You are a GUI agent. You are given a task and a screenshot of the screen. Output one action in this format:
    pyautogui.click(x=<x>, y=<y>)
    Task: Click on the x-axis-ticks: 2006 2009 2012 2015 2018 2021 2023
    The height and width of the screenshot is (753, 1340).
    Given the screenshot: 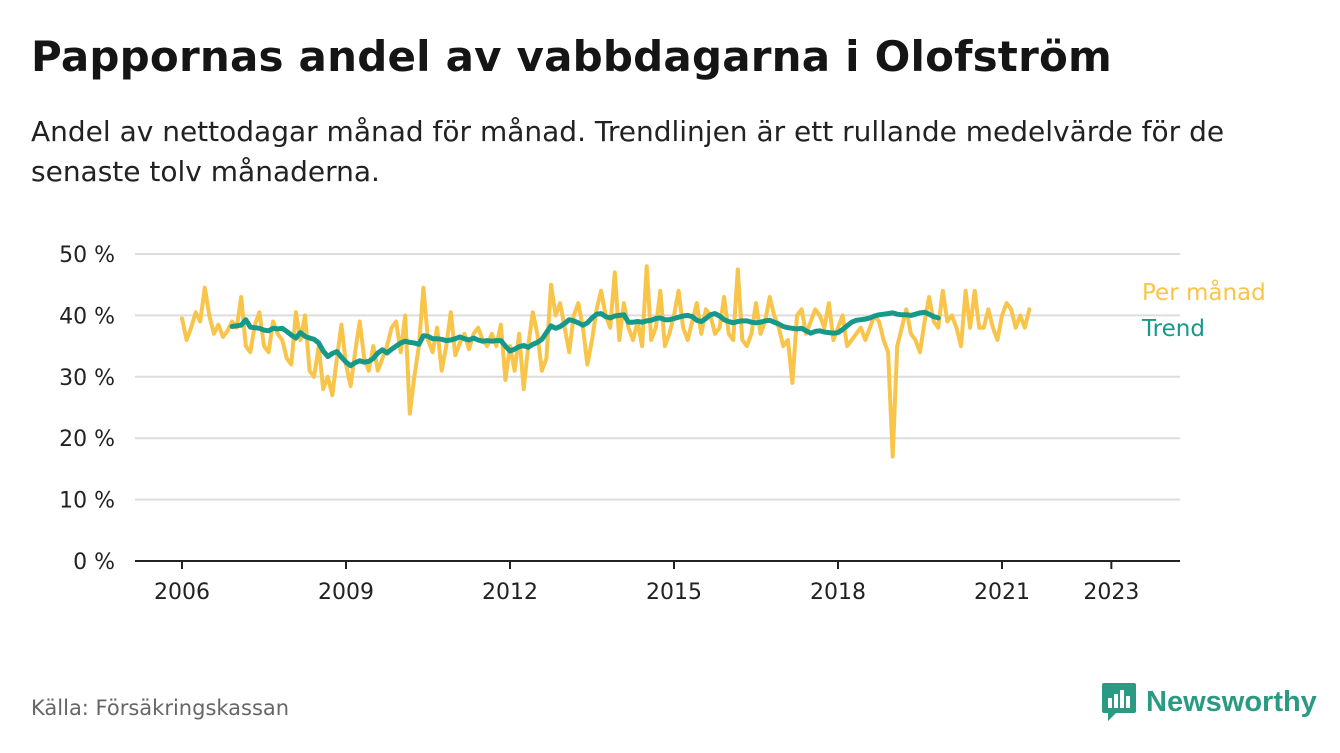 What is the action you would take?
    pyautogui.click(x=646, y=583)
    